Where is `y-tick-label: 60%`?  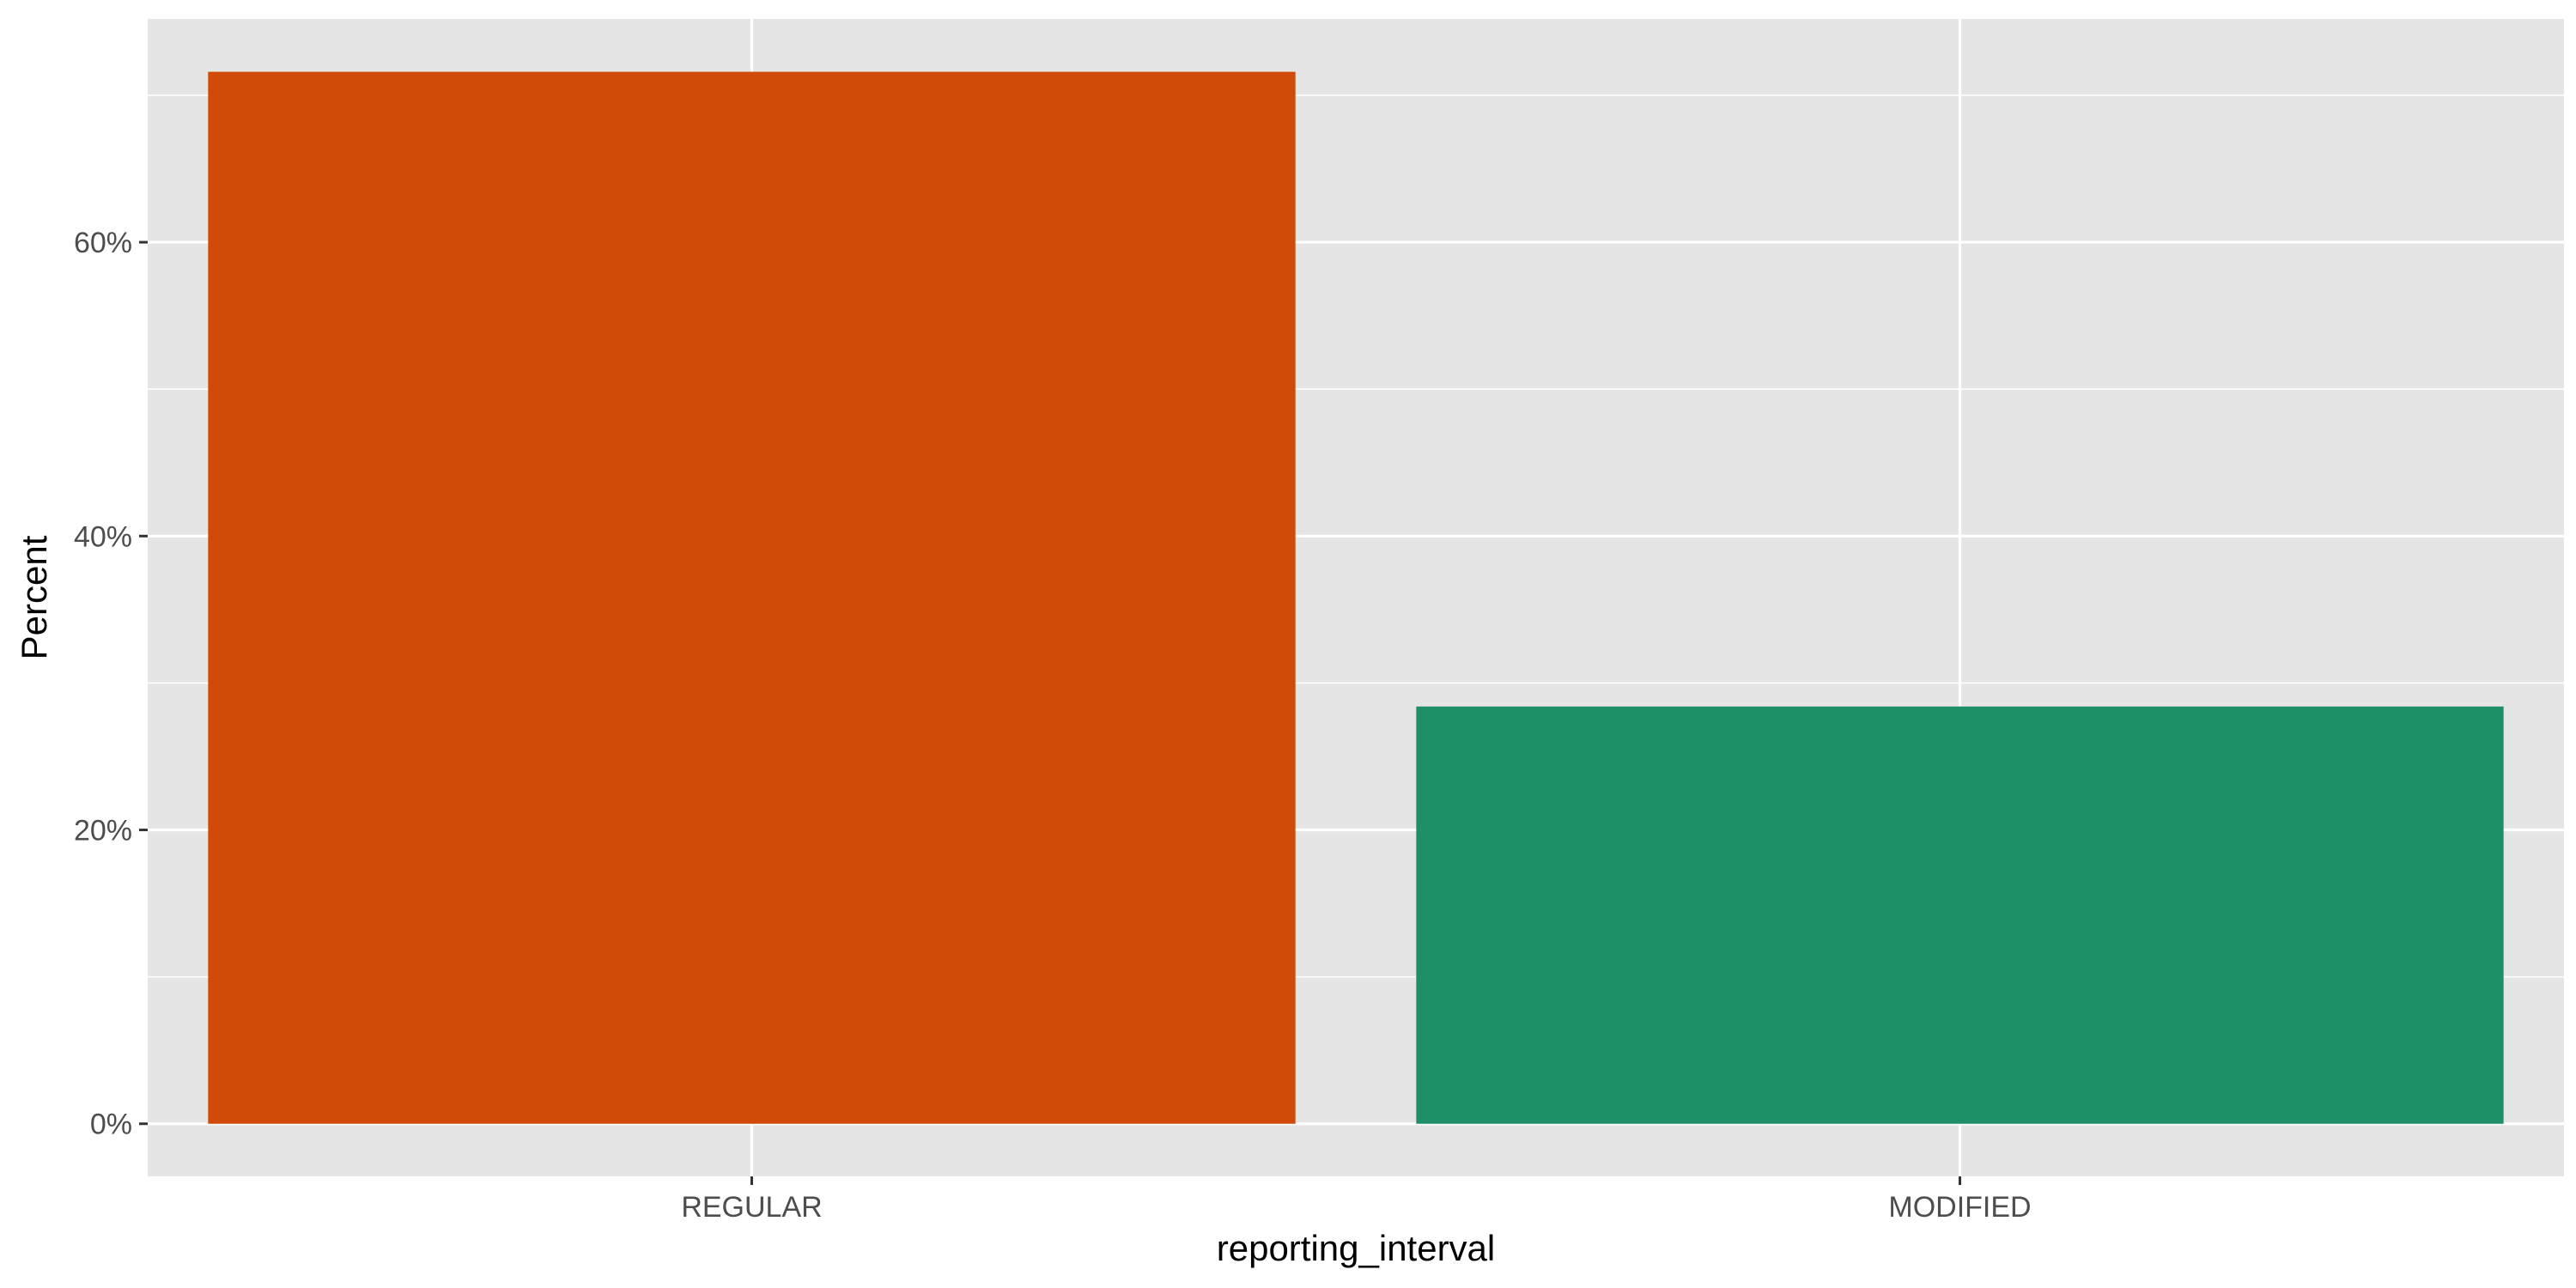
y-tick-label: 60% is located at coordinates (103, 243).